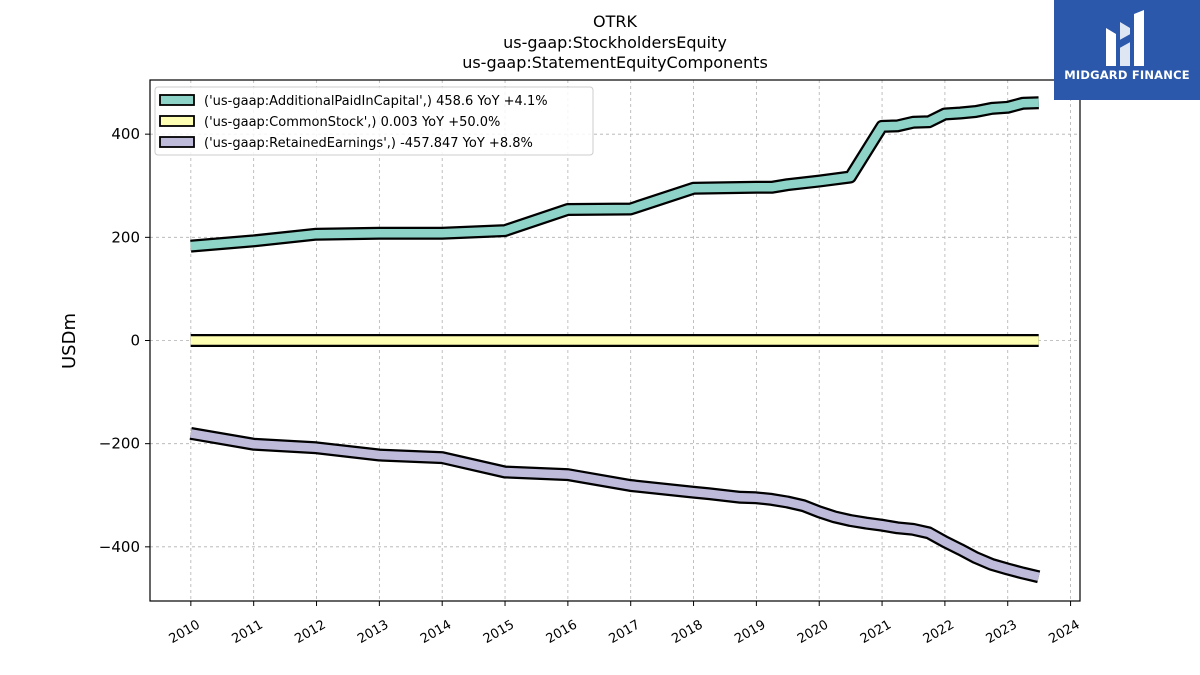 This screenshot has height=675, width=1200. Describe the element at coordinates (615, 62) in the screenshot. I see `chart-title-line-3: us-gaap:StatementEquityComponents` at that location.